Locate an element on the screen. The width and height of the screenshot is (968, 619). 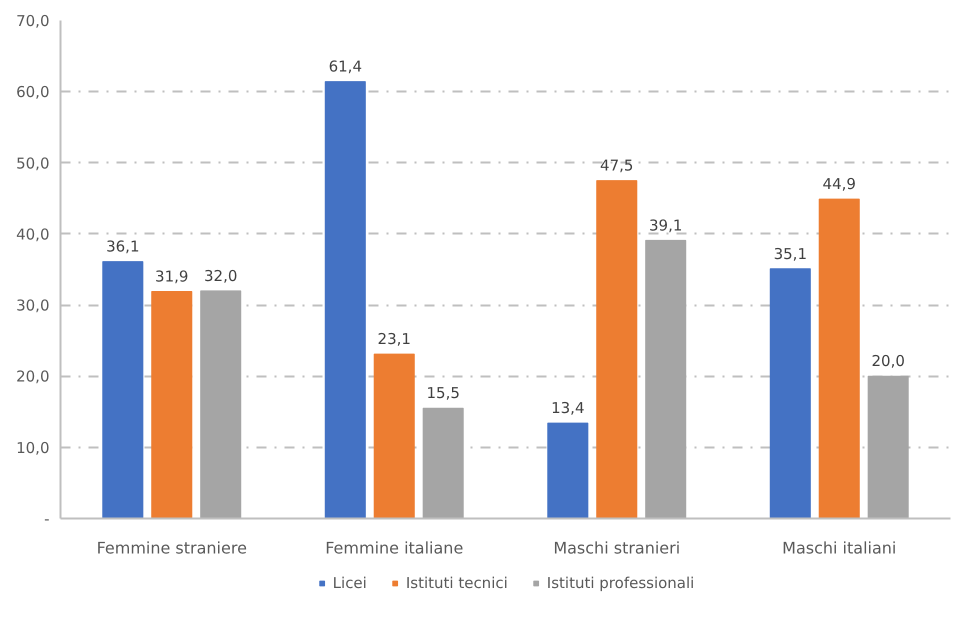
data-label: 35,1 is located at coordinates (791, 253).